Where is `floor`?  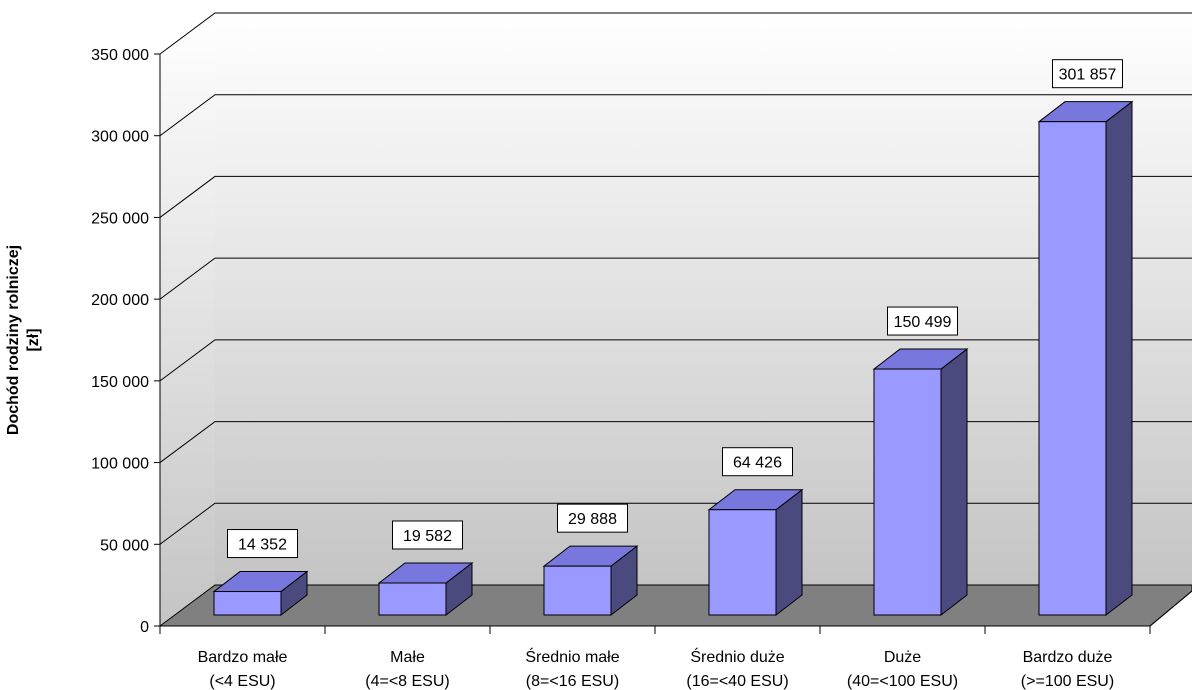
floor is located at coordinates (675, 605).